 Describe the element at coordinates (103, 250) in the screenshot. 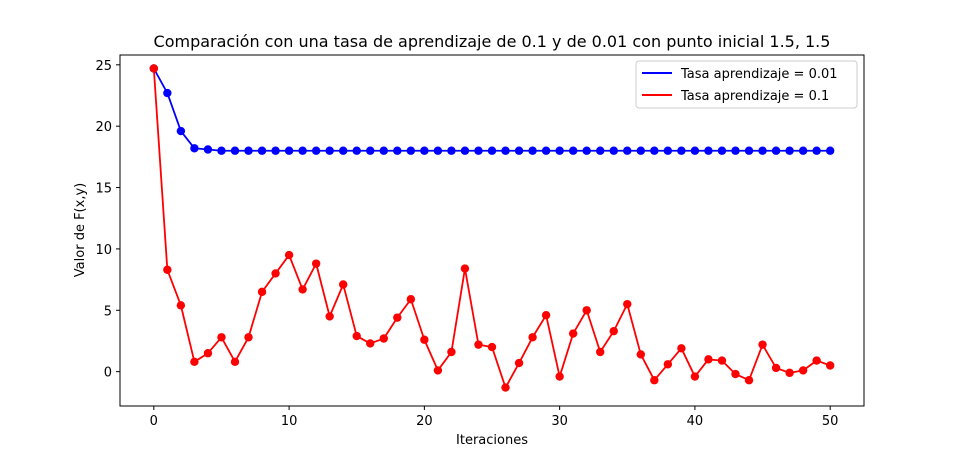

I see `y-tick-label-2: 10` at that location.